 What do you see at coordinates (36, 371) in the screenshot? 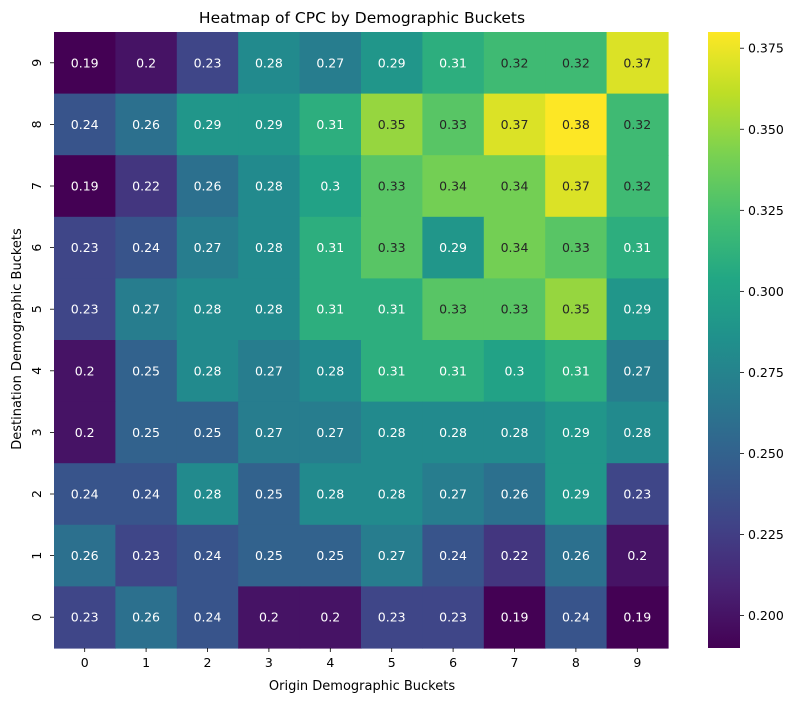
I see `y-tick-label: 4` at bounding box center [36, 371].